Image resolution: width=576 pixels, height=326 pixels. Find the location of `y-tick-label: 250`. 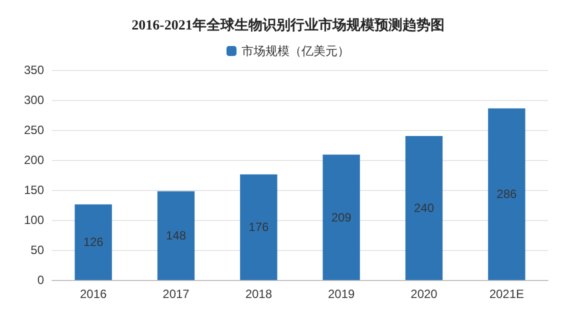

y-tick-label: 250 is located at coordinates (34, 130).